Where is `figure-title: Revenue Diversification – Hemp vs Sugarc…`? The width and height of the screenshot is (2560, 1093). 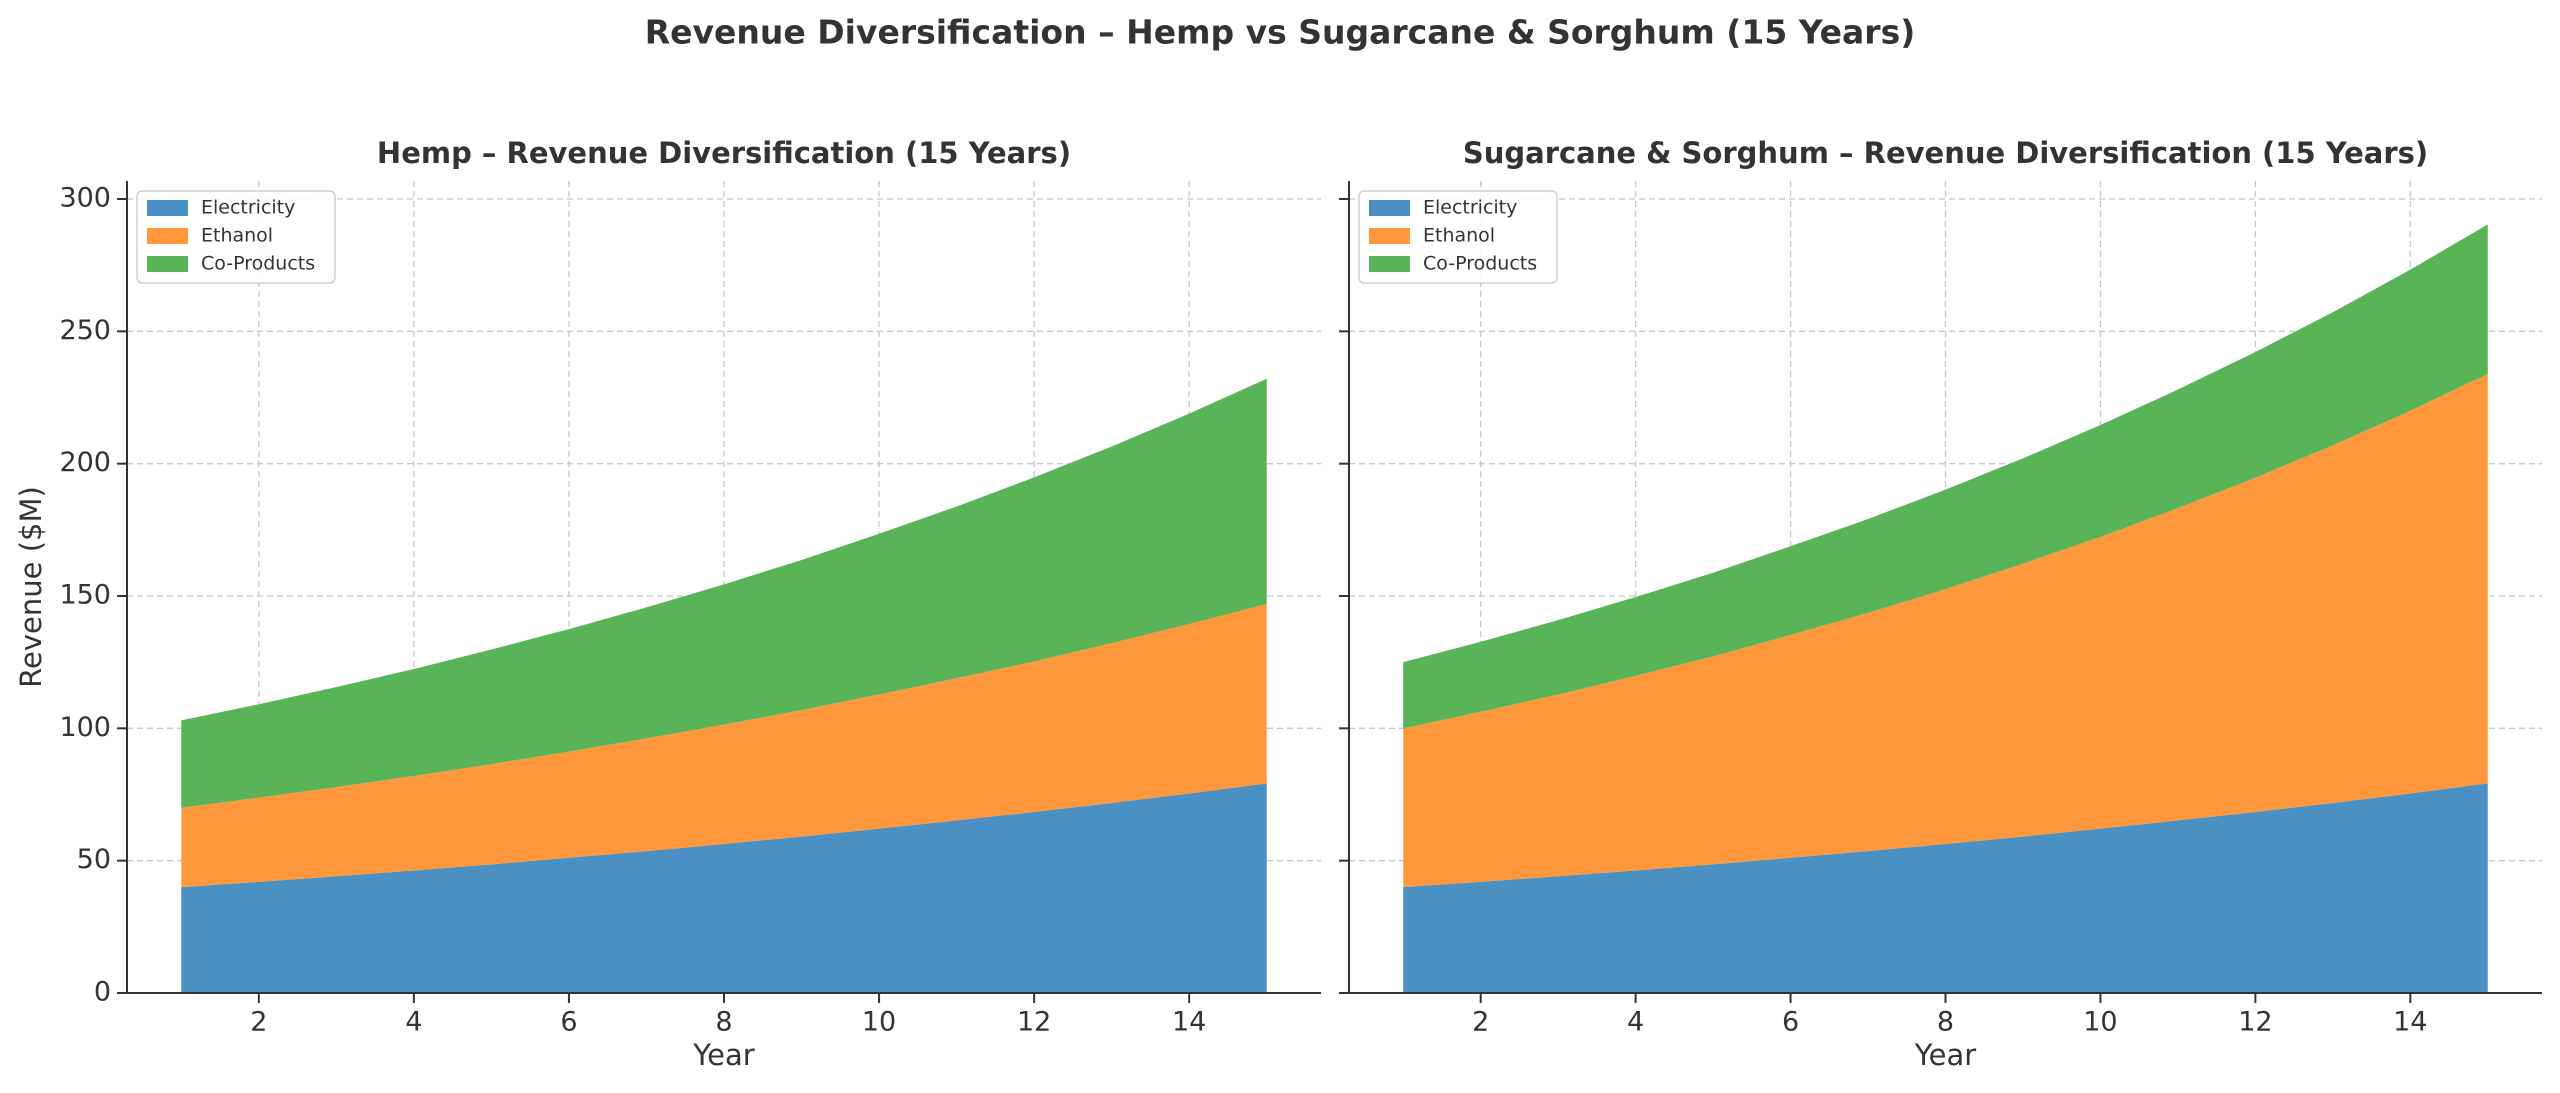
figure-title: Revenue Diversification – Hemp vs Sugarc… is located at coordinates (1280, 32).